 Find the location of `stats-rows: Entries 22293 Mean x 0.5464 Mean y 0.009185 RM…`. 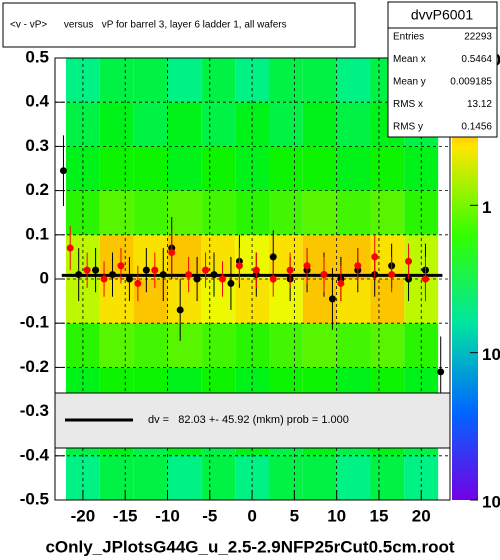

stats-rows: Entries 22293 Mean x 0.5464 Mean y 0.009185 RM… is located at coordinates (442, 82).